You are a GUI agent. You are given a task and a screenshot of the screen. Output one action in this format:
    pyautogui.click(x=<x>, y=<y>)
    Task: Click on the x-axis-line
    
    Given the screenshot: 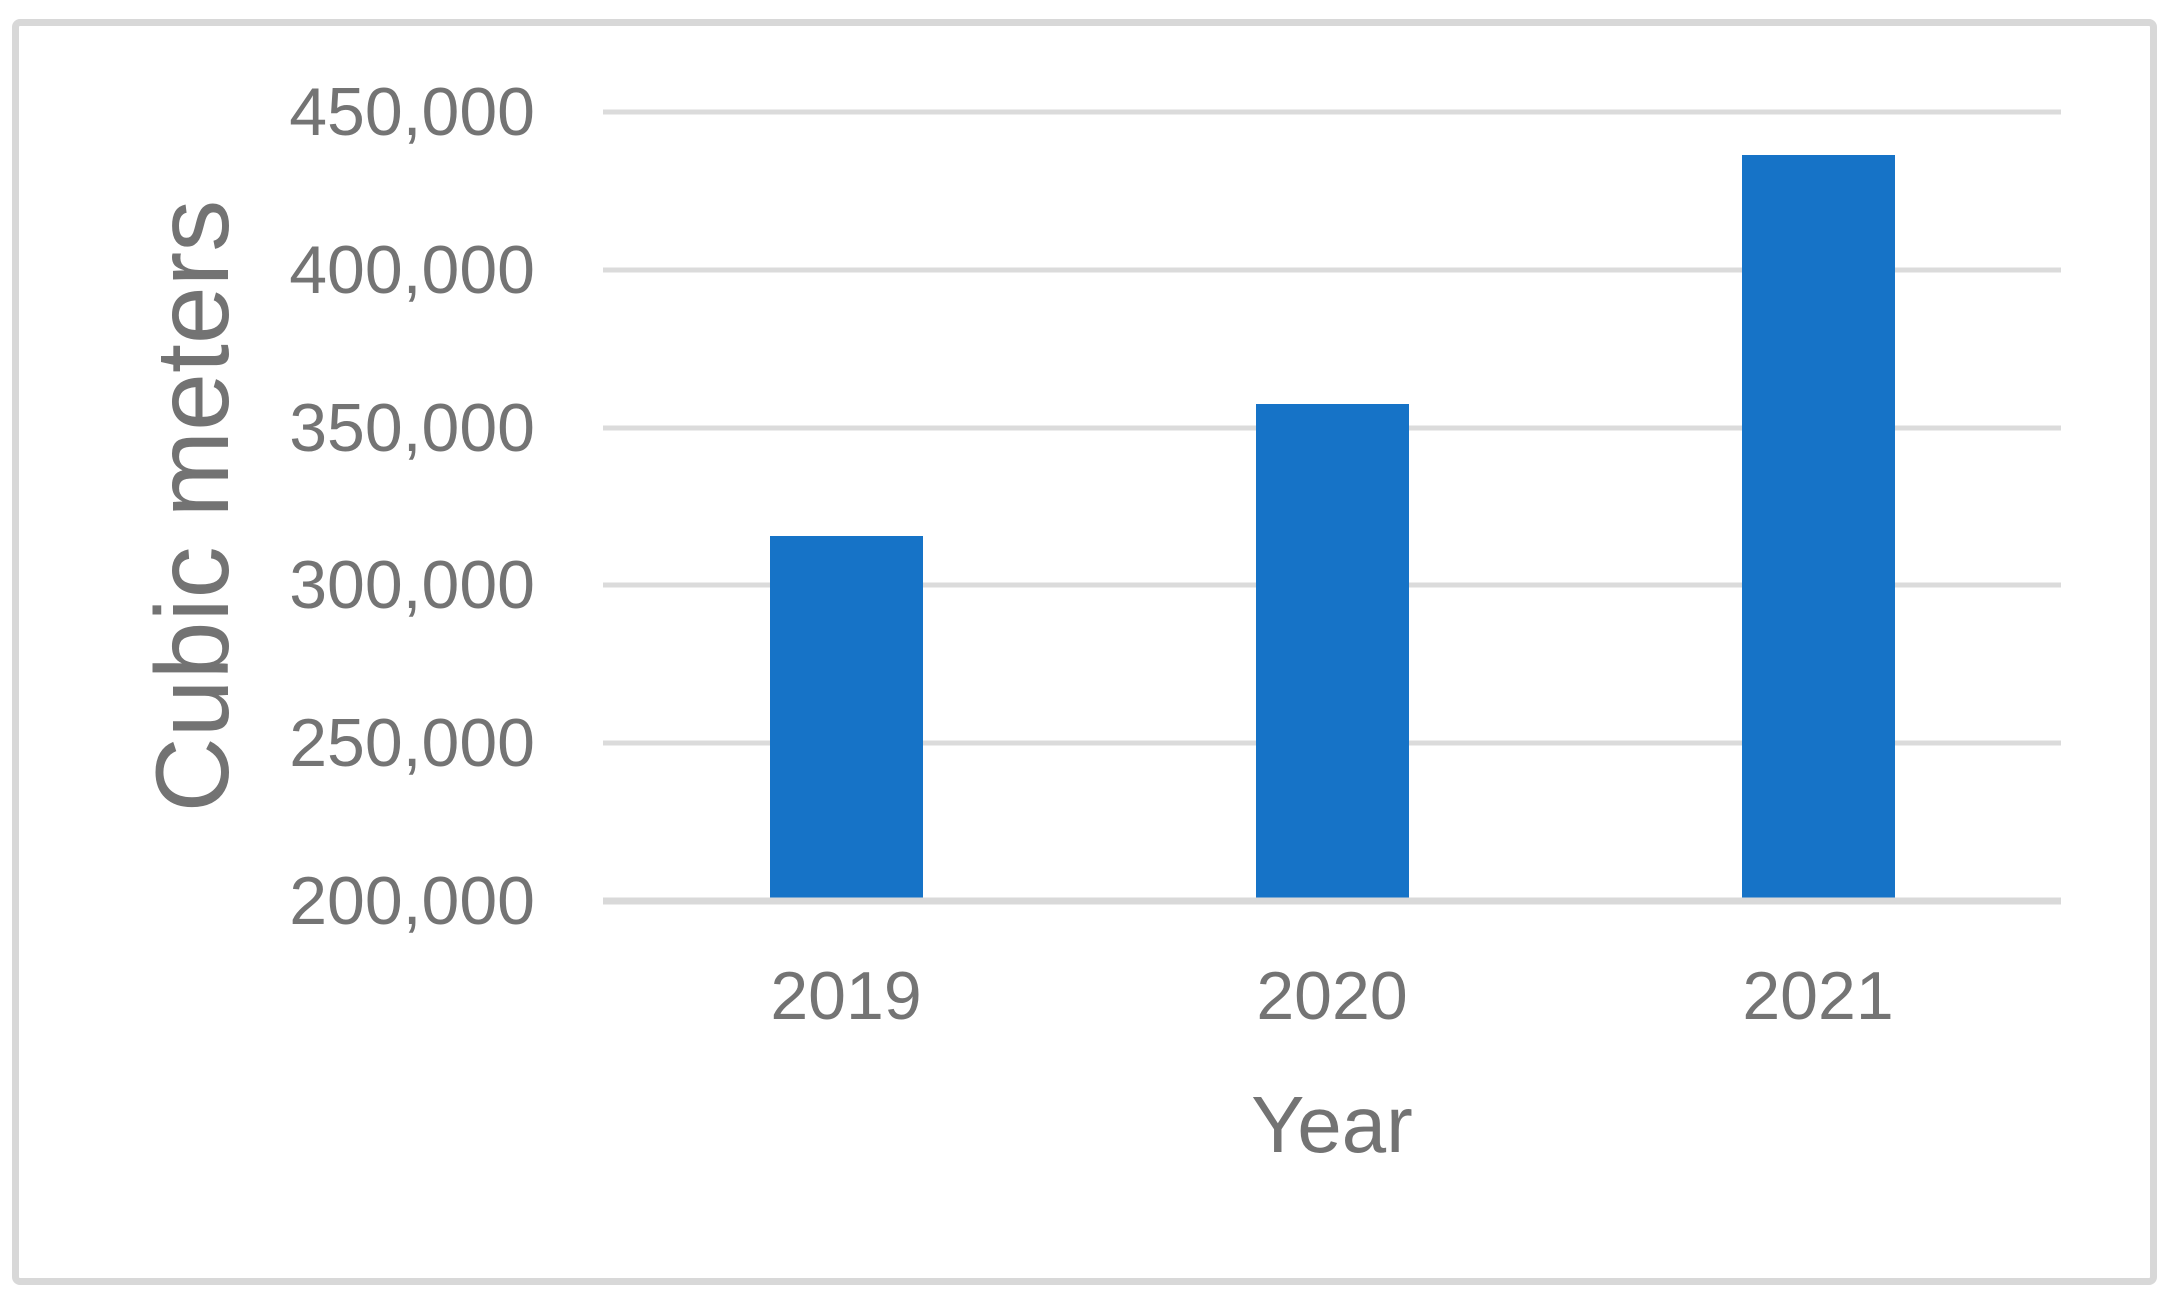 What is the action you would take?
    pyautogui.click(x=1332, y=901)
    